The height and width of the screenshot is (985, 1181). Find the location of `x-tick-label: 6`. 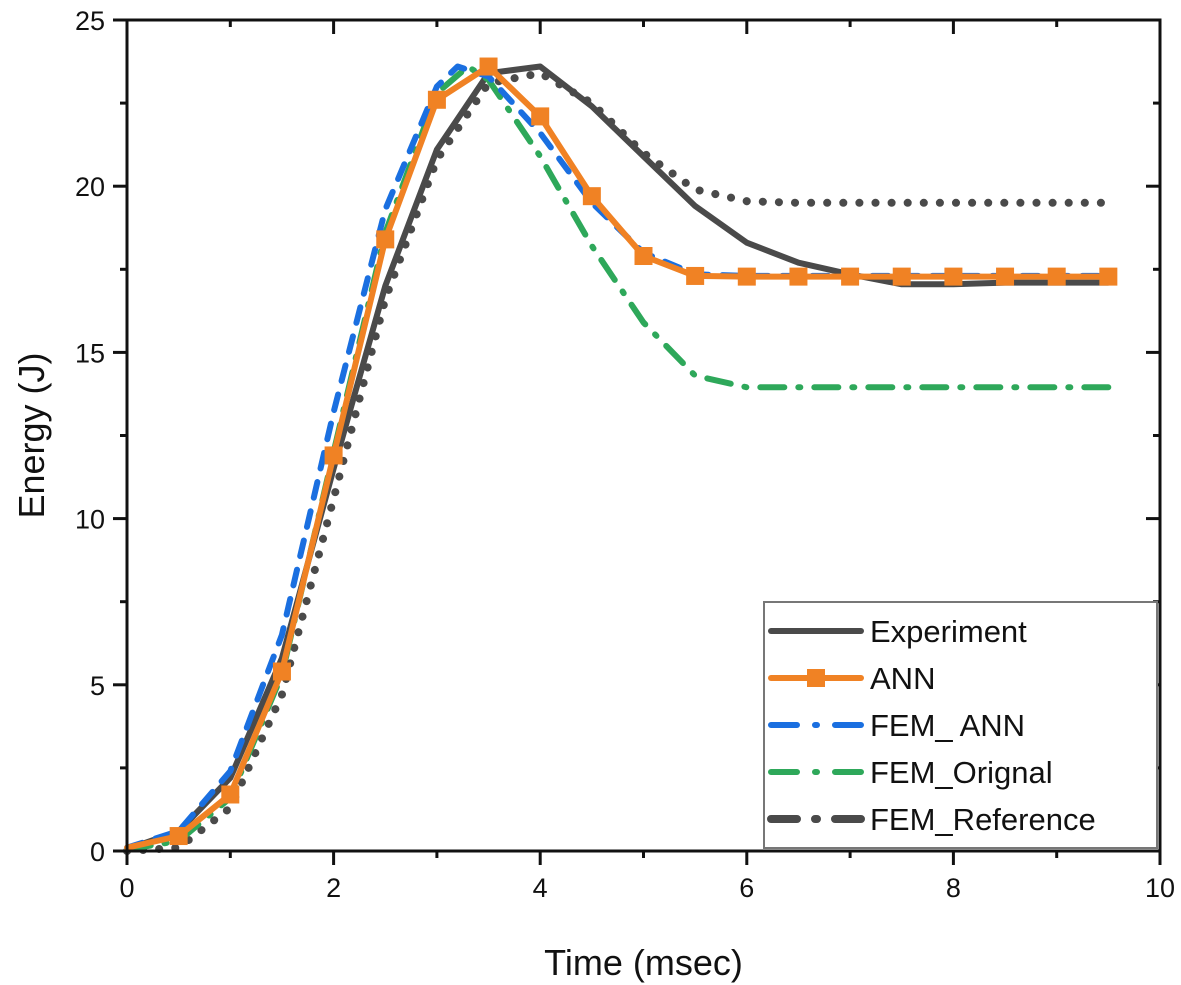

x-tick-label: 6 is located at coordinates (746, 888).